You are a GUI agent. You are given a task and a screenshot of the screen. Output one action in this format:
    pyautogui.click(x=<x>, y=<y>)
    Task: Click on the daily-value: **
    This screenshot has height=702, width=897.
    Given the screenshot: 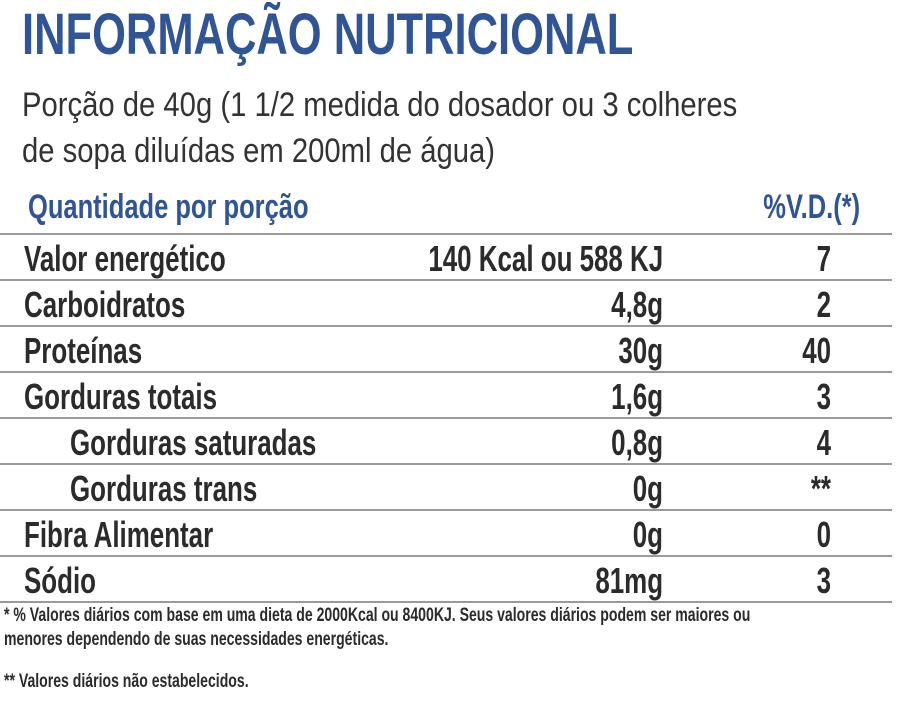 What is the action you would take?
    pyautogui.click(x=820, y=488)
    